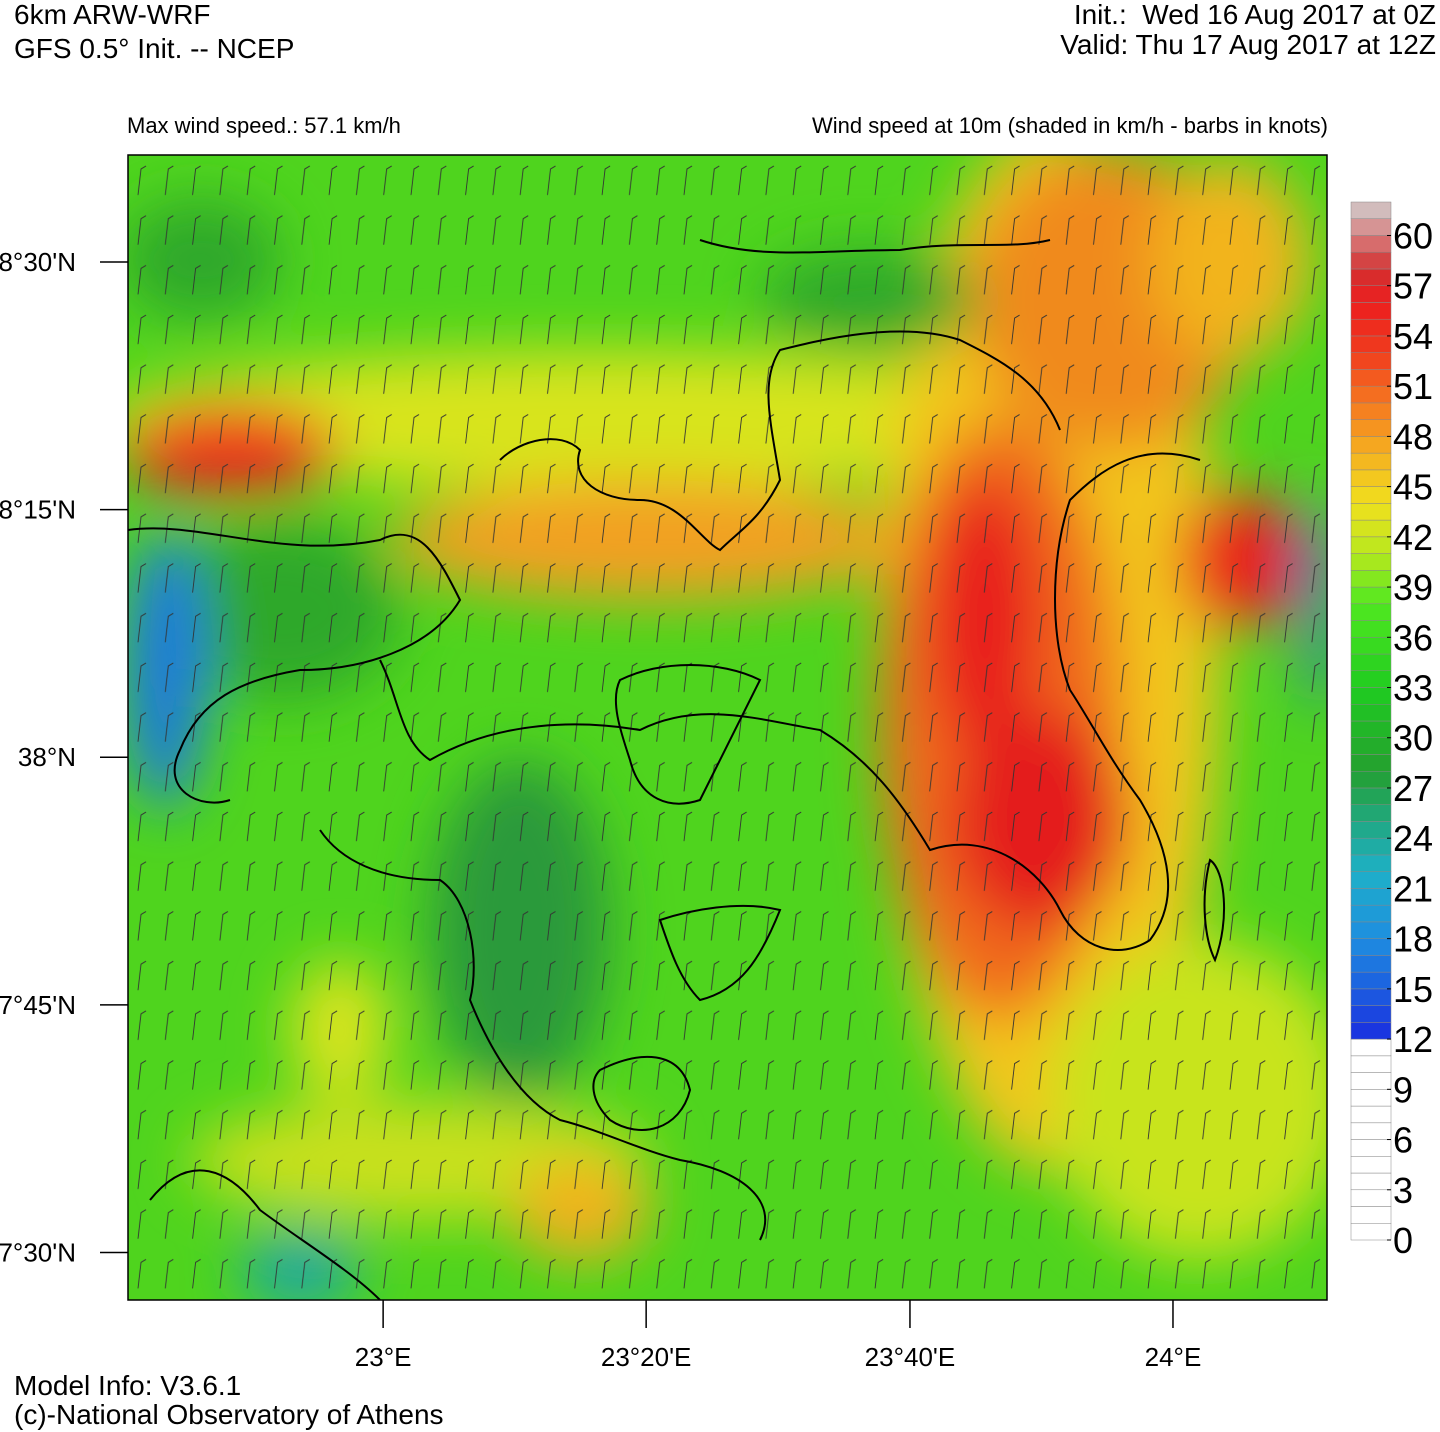  I want to click on init-time: Init.: Wed 16 Aug 2017 at 0Z, so click(1255, 15).